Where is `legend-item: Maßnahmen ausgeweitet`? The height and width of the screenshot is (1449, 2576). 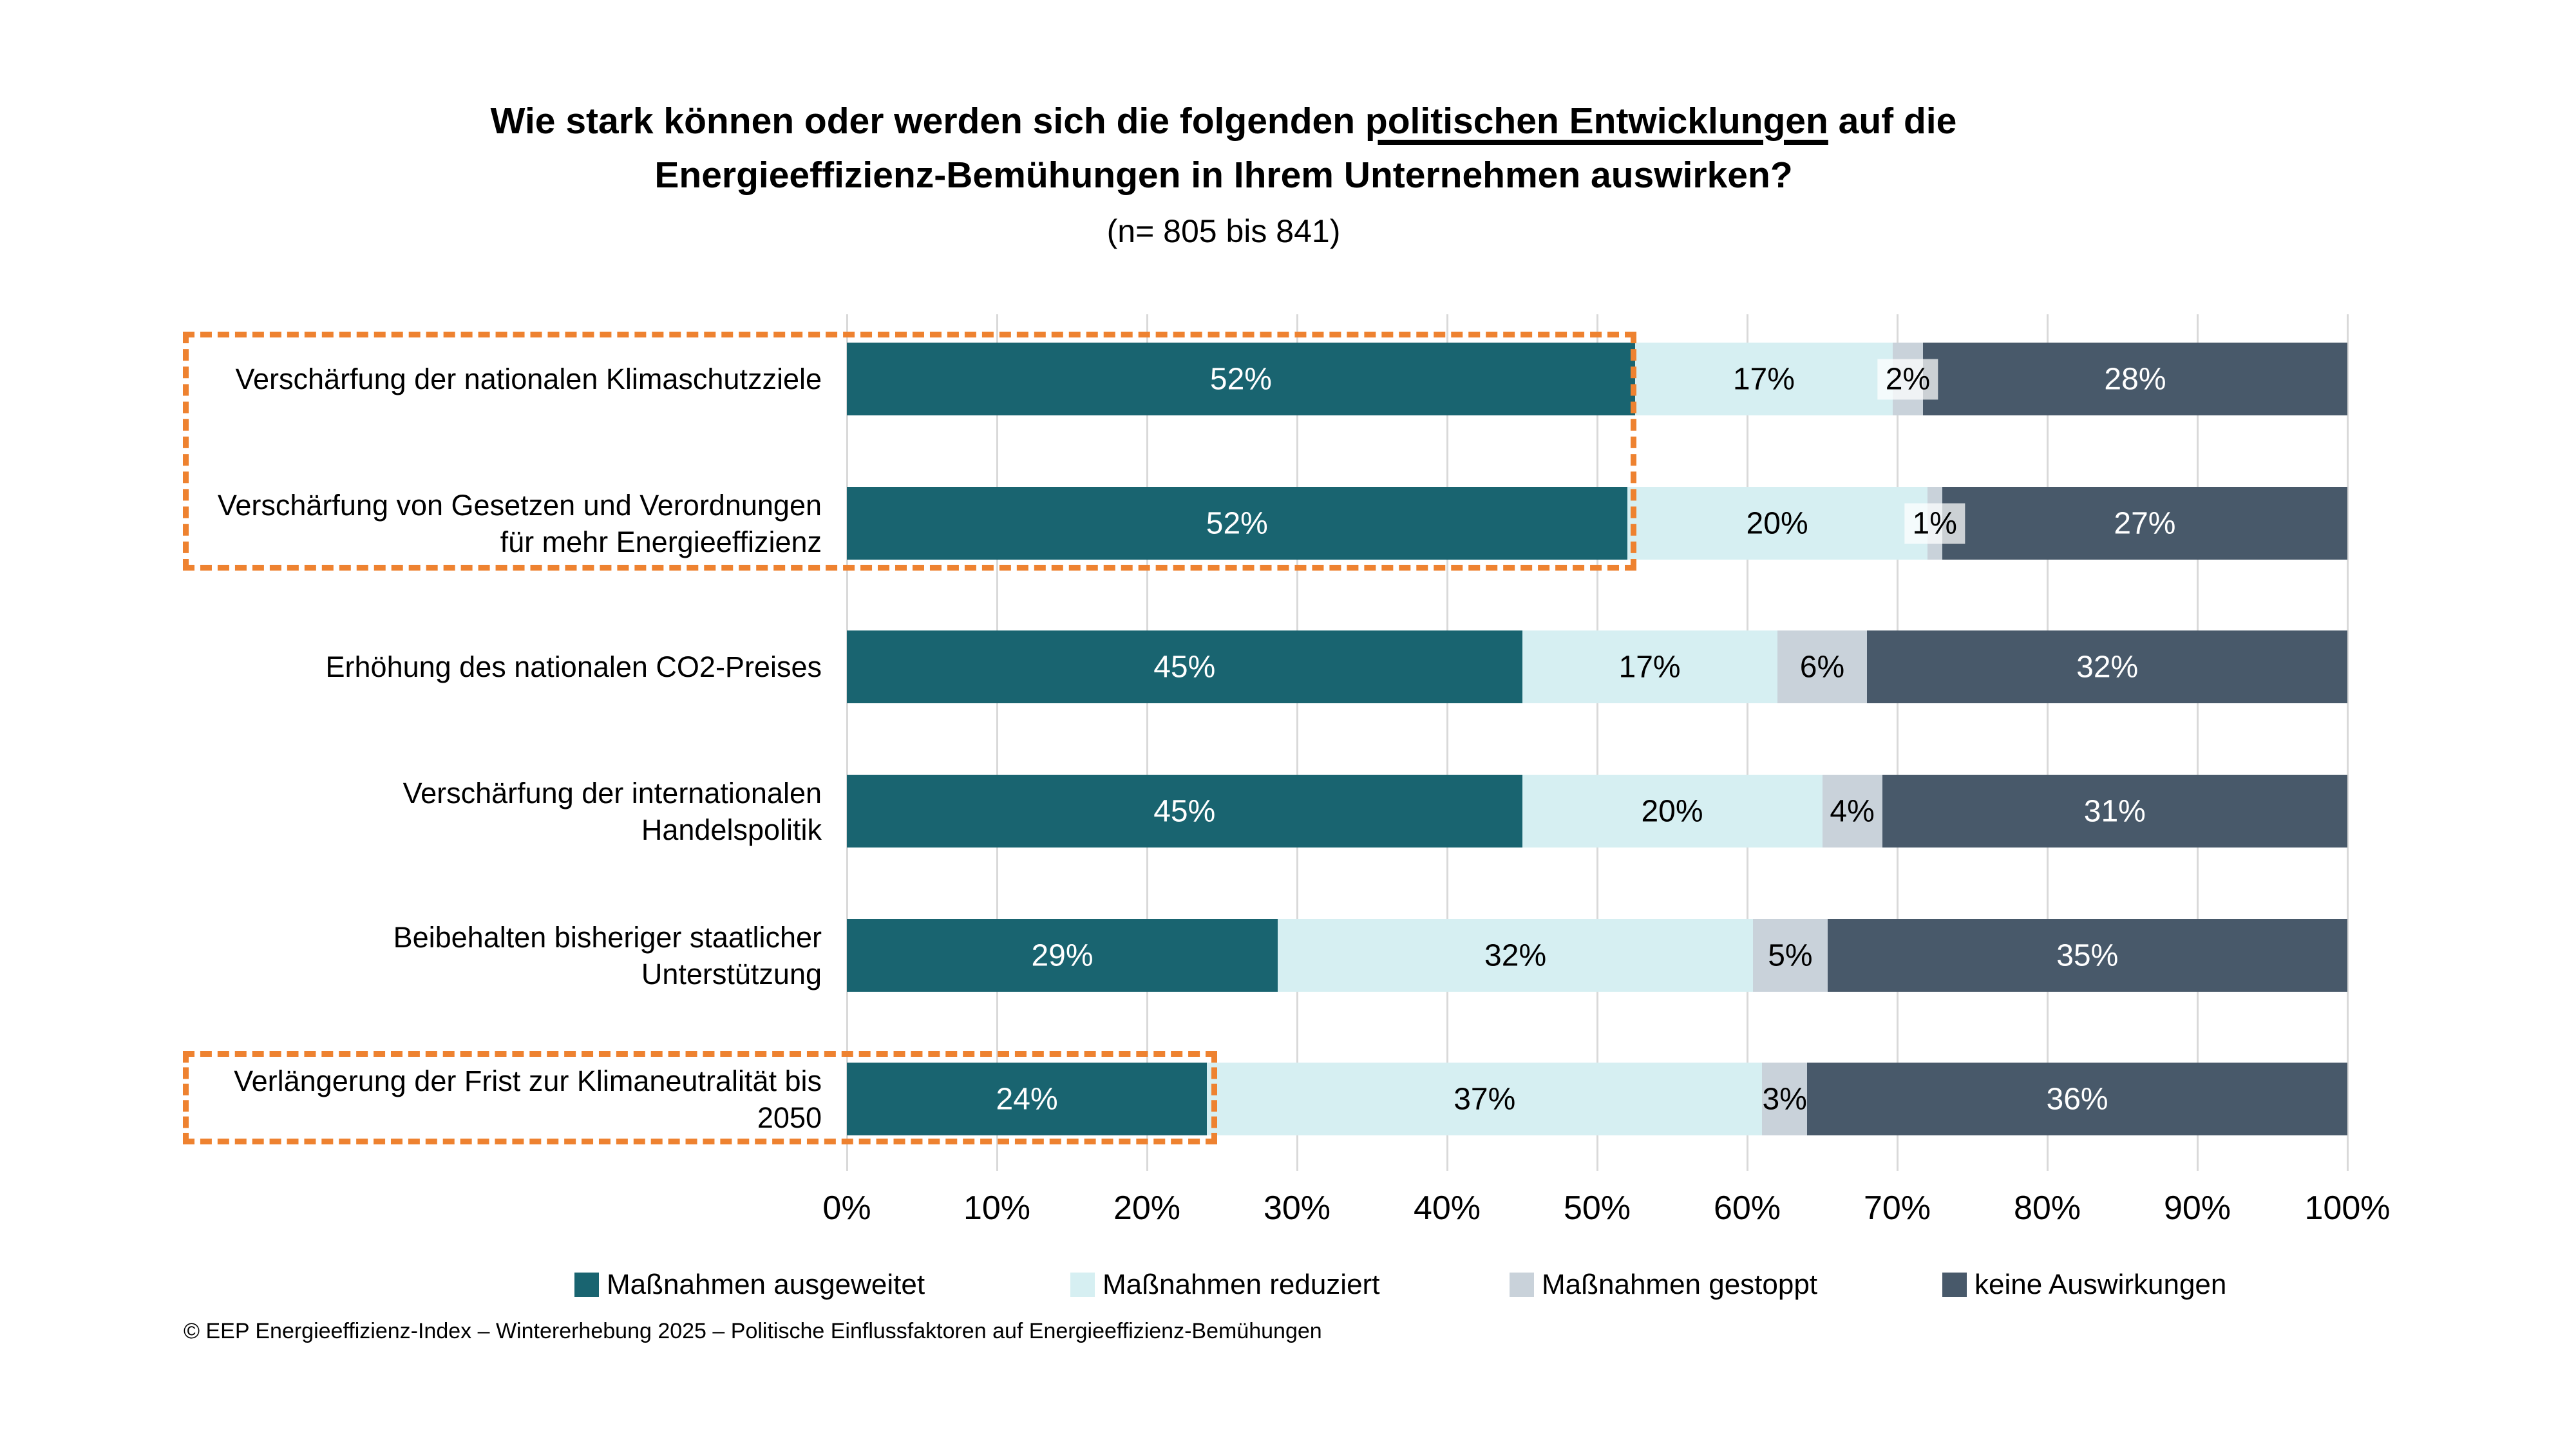
legend-item: Maßnahmen ausgeweitet is located at coordinates (749, 1285).